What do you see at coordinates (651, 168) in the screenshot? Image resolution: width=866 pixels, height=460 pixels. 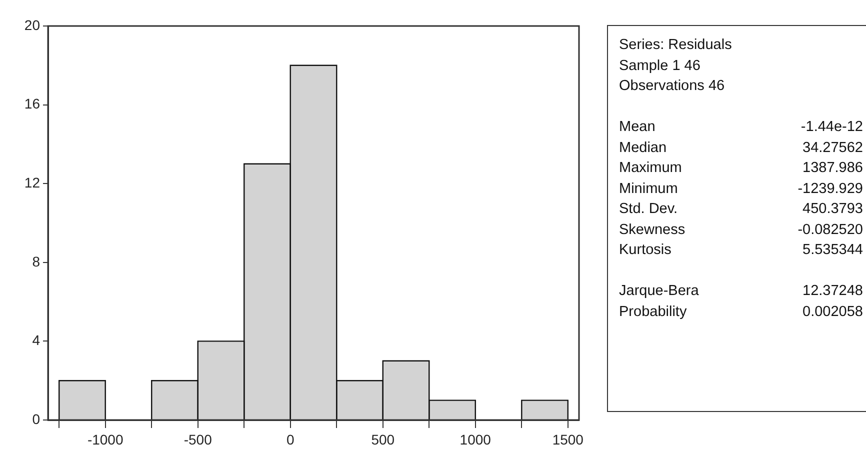 I see `text: Maximum` at bounding box center [651, 168].